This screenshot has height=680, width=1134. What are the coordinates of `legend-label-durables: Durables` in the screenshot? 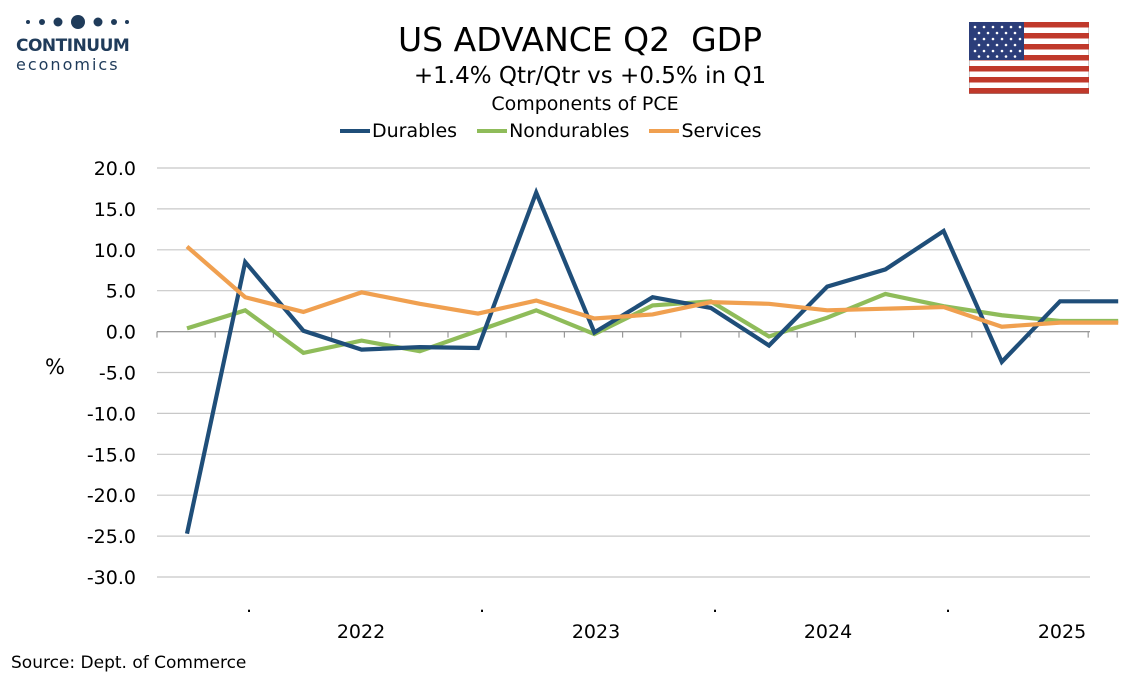 It's located at (415, 131).